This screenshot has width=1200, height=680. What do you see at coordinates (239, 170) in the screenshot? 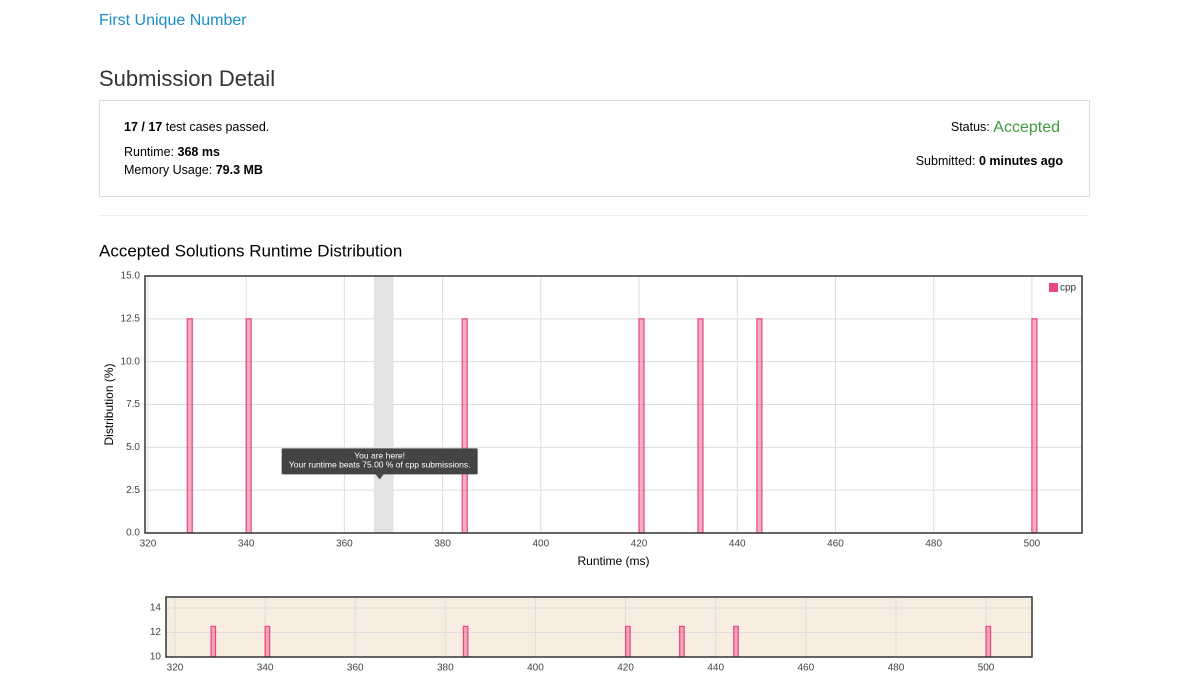
I see `memory: 79.3 MB` at bounding box center [239, 170].